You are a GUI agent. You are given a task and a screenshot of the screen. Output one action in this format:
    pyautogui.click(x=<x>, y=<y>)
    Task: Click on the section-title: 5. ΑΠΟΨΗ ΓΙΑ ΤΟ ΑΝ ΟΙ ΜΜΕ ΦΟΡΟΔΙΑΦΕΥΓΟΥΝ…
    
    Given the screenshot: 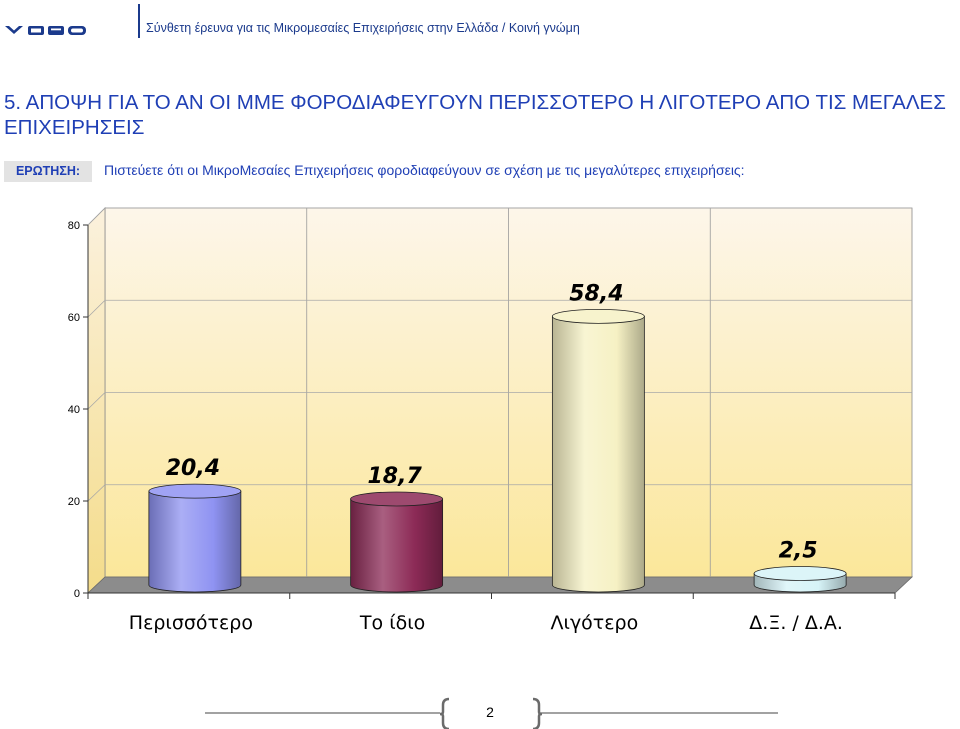 What is the action you would take?
    pyautogui.click(x=475, y=115)
    